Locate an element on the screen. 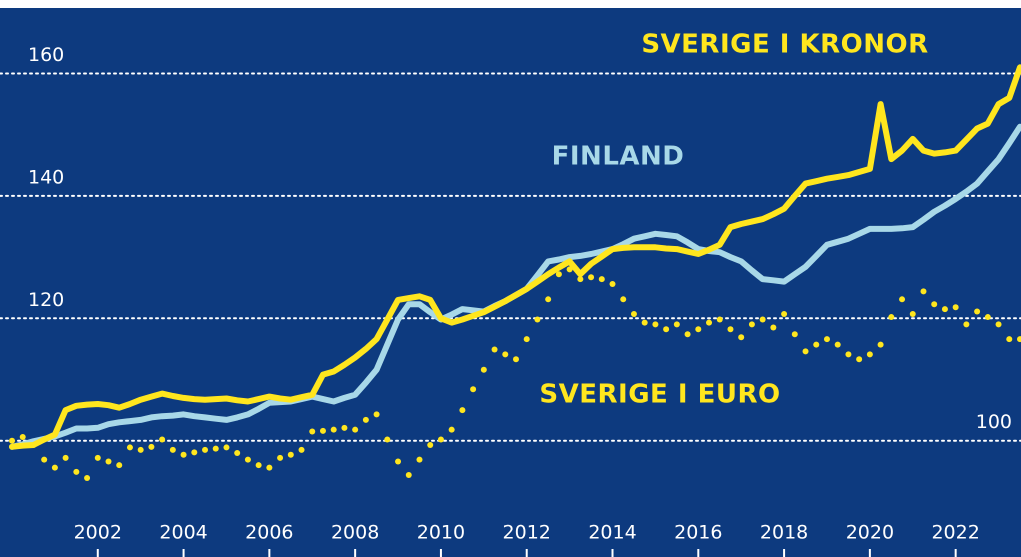 The image size is (1021, 557). x-tick-label: 2022 is located at coordinates (955, 533).